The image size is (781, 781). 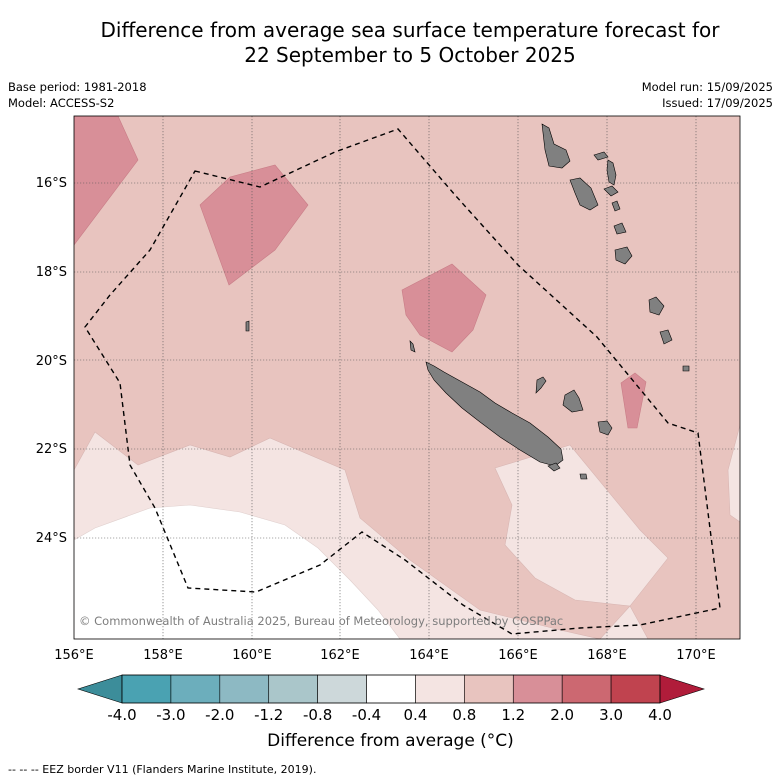 What do you see at coordinates (611, 191) in the screenshot?
I see `ambrym-island` at bounding box center [611, 191].